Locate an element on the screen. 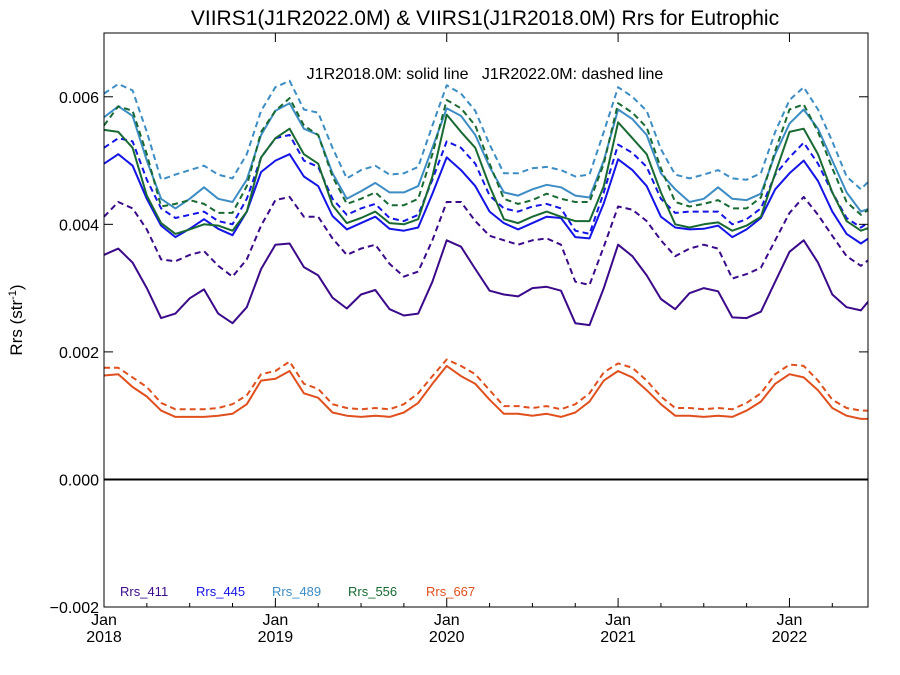 This screenshot has height=675, width=900. series-line-rrs-556-dashed is located at coordinates (486, 156).